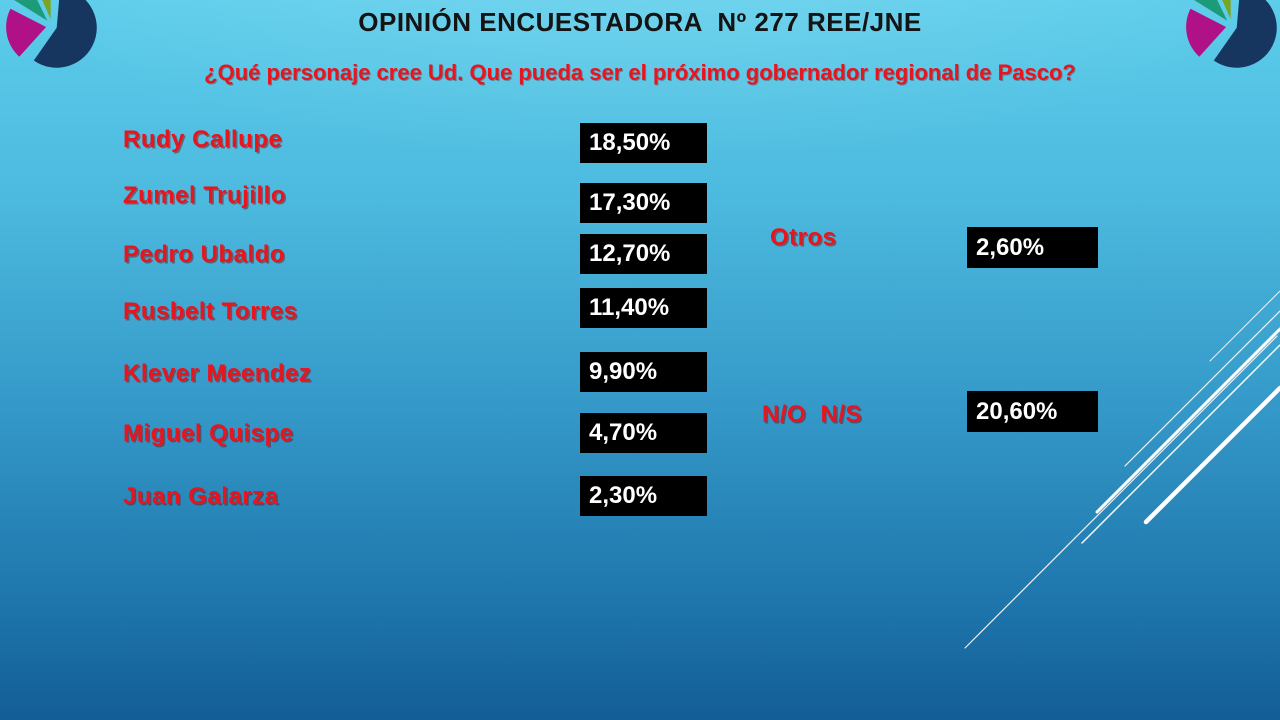  Describe the element at coordinates (643, 308) in the screenshot. I see `candidate-value-box: 11,40%` at that location.